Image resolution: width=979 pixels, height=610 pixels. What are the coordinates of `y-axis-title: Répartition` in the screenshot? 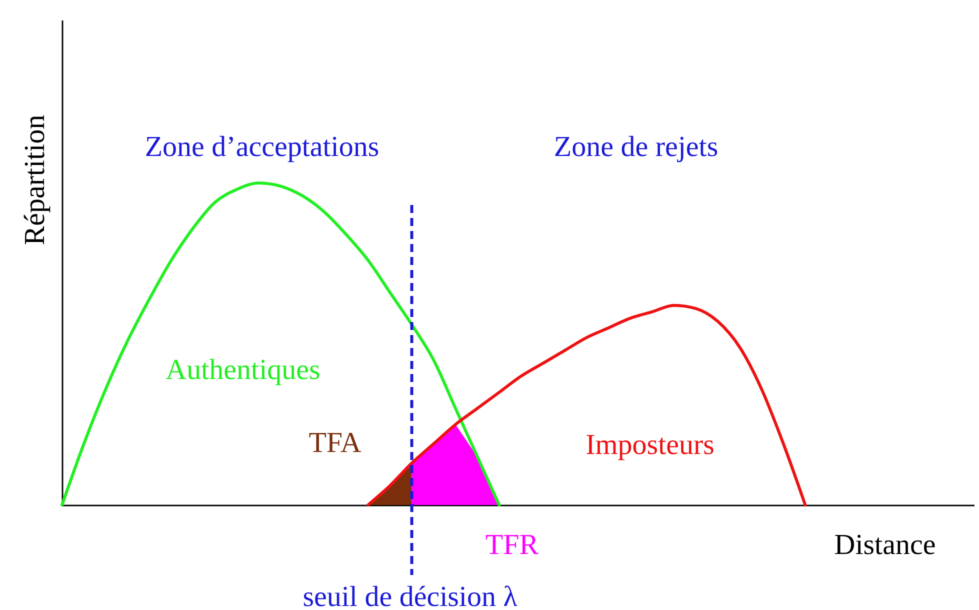 It's located at (35, 180).